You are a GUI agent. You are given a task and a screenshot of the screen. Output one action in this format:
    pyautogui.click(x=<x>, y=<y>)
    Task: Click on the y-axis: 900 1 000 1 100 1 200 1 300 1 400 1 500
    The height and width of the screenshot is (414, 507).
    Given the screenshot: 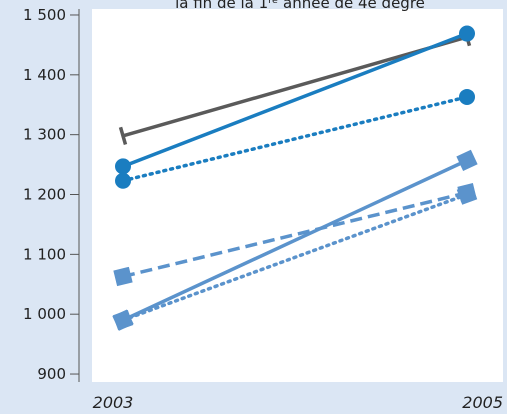 What is the action you would take?
    pyautogui.click(x=51, y=194)
    